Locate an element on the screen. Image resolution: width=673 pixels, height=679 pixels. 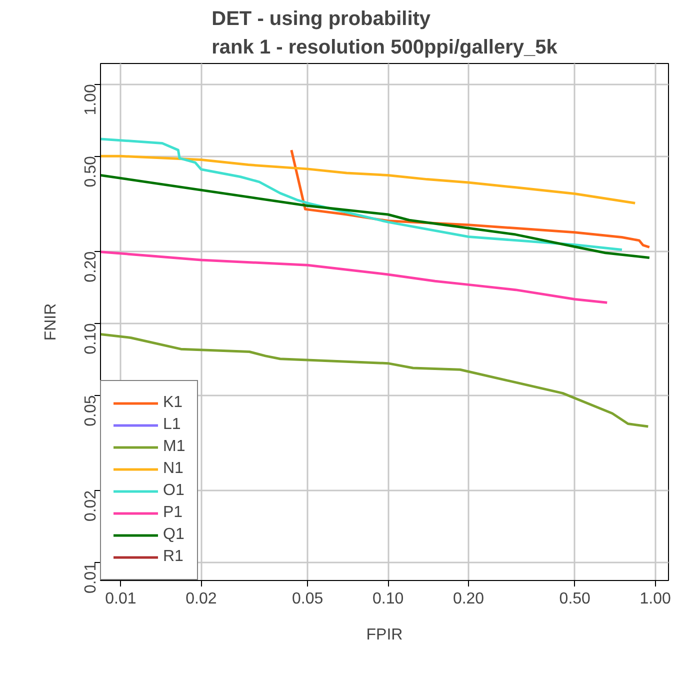
legend-label: Q1 is located at coordinates (173, 535).